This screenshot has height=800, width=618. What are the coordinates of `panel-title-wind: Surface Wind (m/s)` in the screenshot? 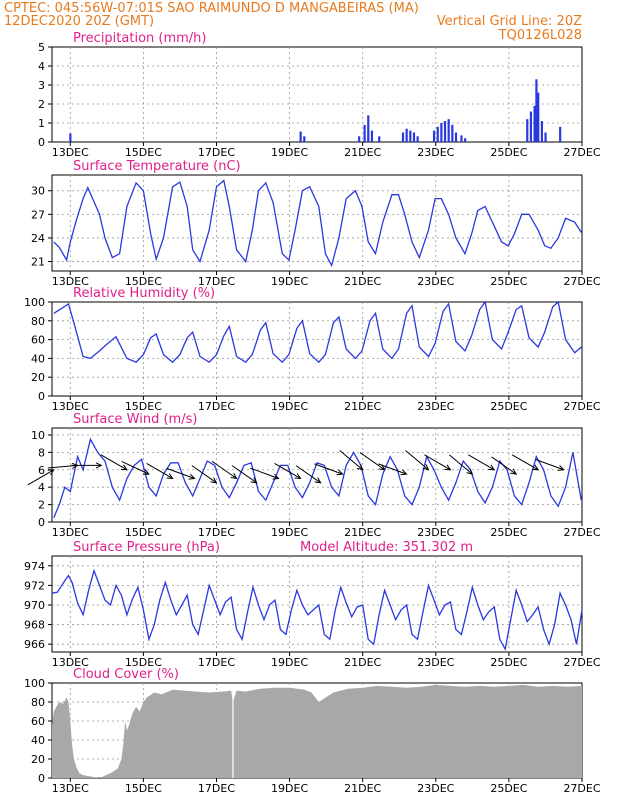 It's located at (135, 419).